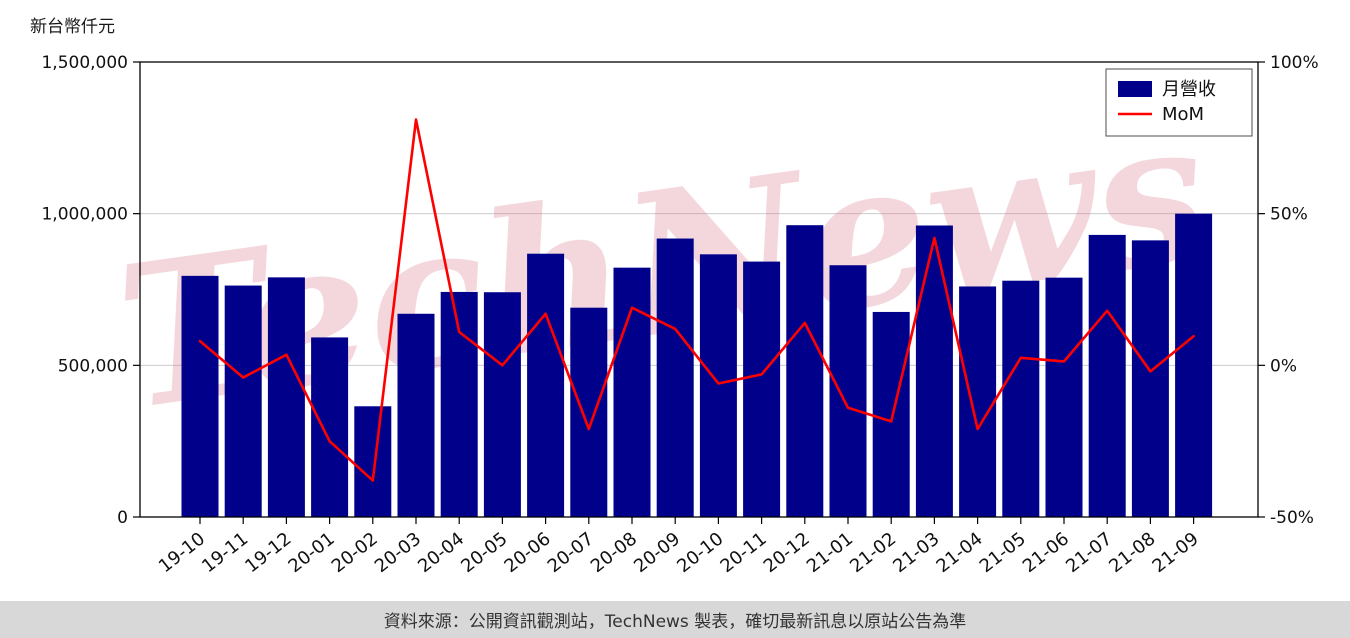  Describe the element at coordinates (441, 552) in the screenshot. I see `x-tick-label: 20-04` at that location.